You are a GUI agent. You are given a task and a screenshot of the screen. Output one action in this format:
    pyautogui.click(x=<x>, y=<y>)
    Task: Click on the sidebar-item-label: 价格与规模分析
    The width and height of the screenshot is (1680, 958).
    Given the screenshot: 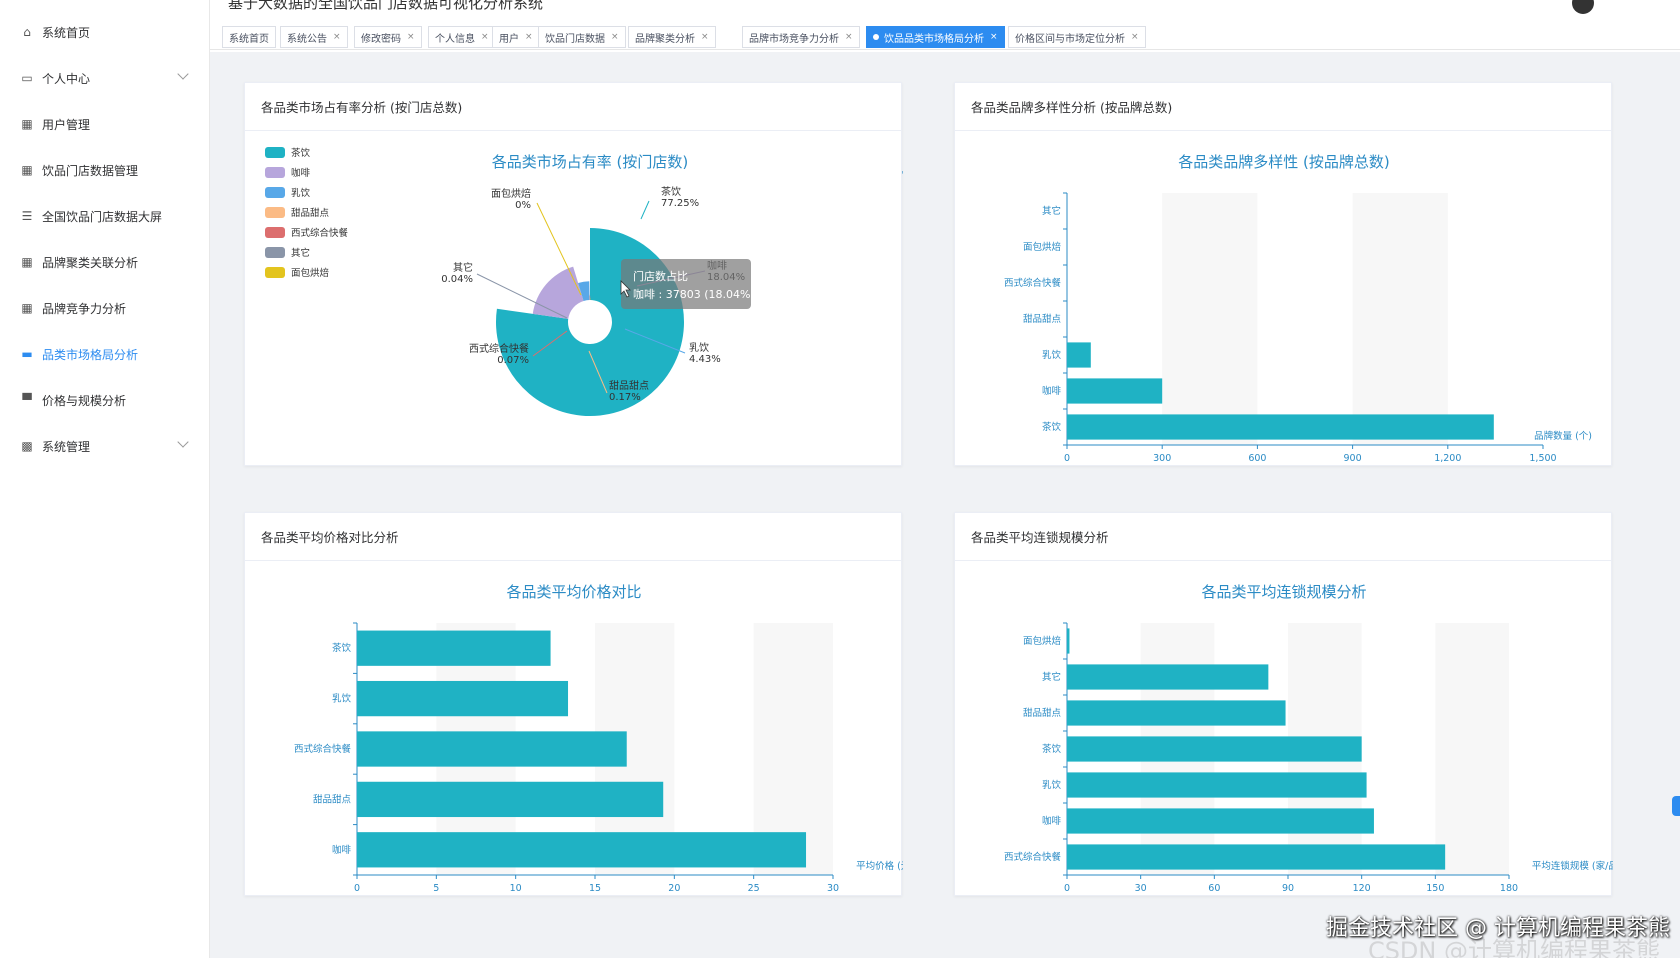 What is the action you would take?
    pyautogui.click(x=84, y=400)
    